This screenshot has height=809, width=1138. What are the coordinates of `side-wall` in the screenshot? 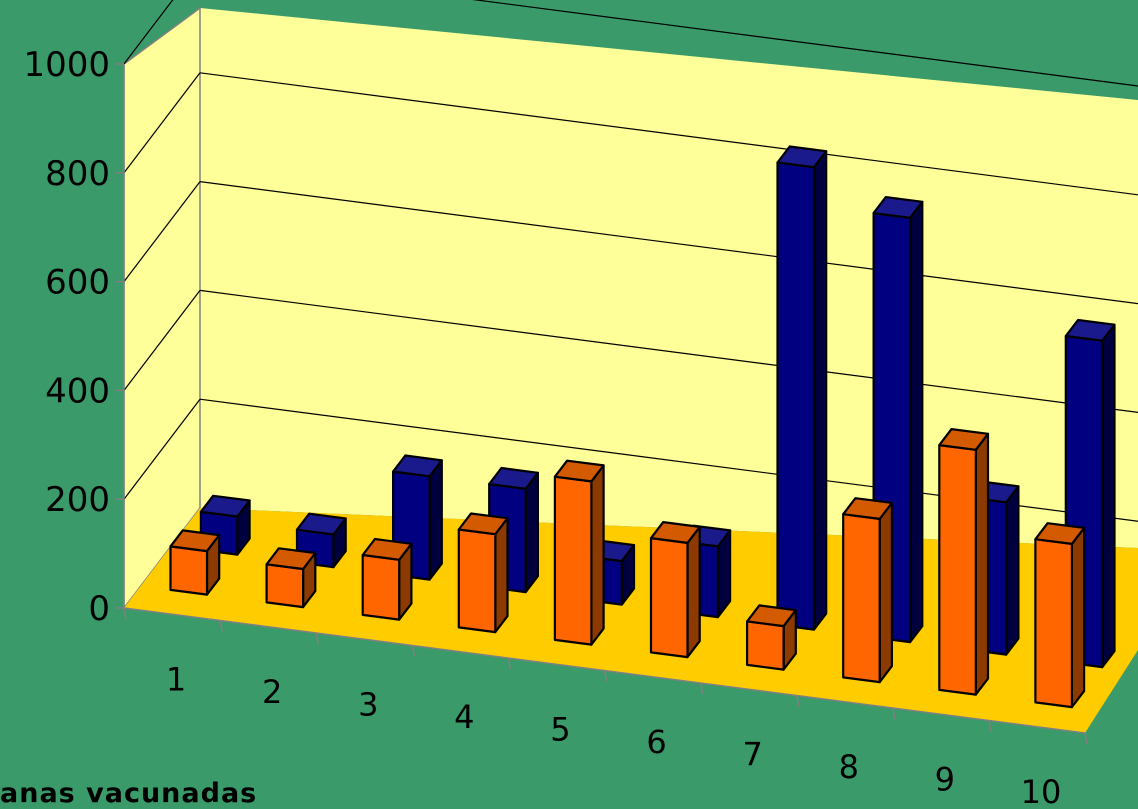 It's located at (162, 308).